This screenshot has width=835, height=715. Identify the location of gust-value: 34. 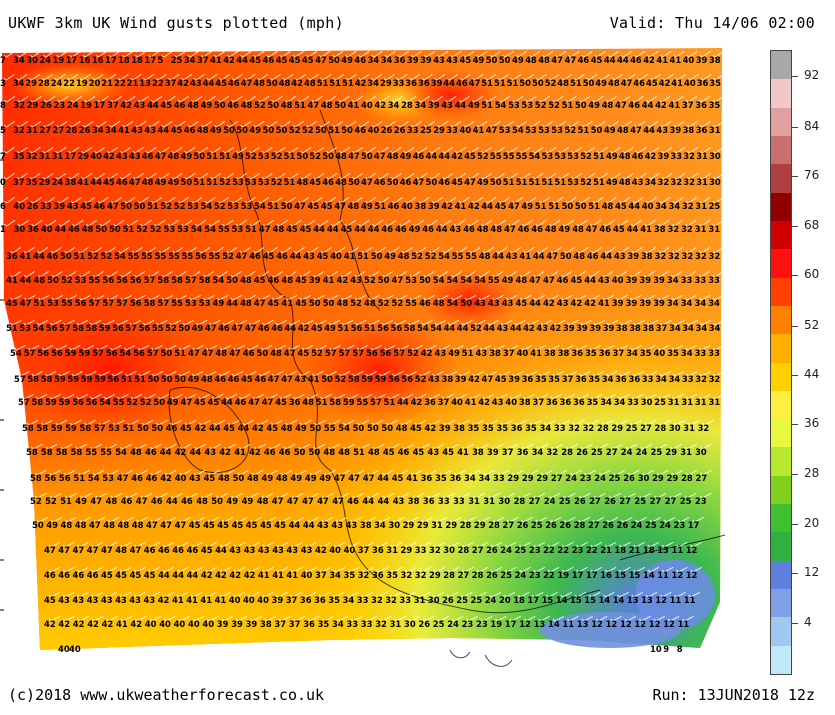
(702, 328).